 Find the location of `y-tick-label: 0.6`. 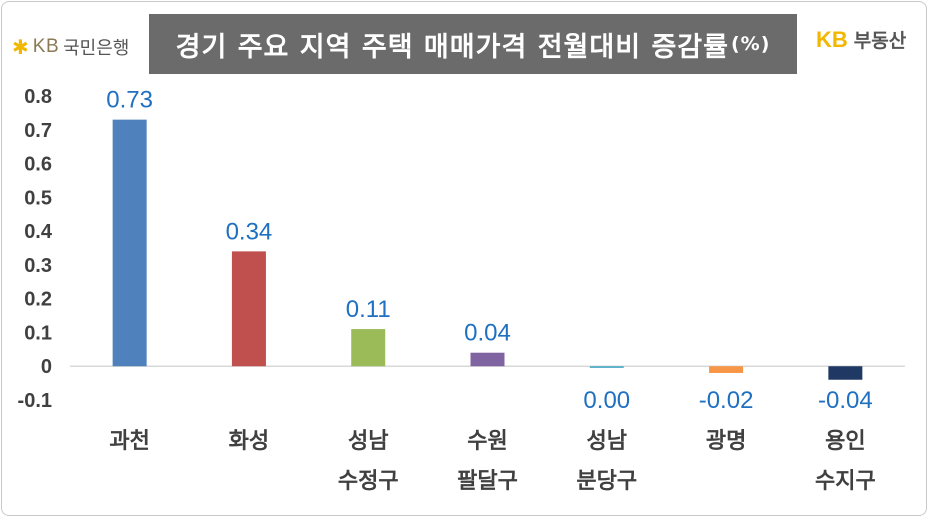

y-tick-label: 0.6 is located at coordinates (38, 165).